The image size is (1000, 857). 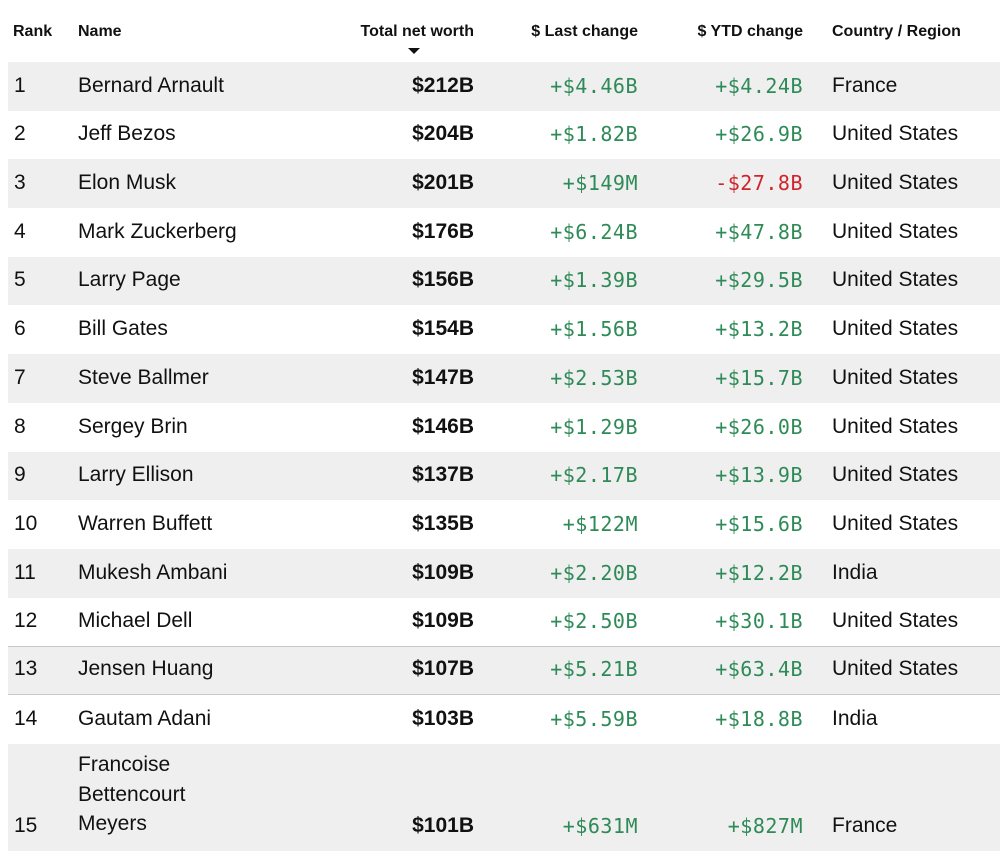 I want to click on ytd-change-cell: +$30.1B, so click(x=759, y=621).